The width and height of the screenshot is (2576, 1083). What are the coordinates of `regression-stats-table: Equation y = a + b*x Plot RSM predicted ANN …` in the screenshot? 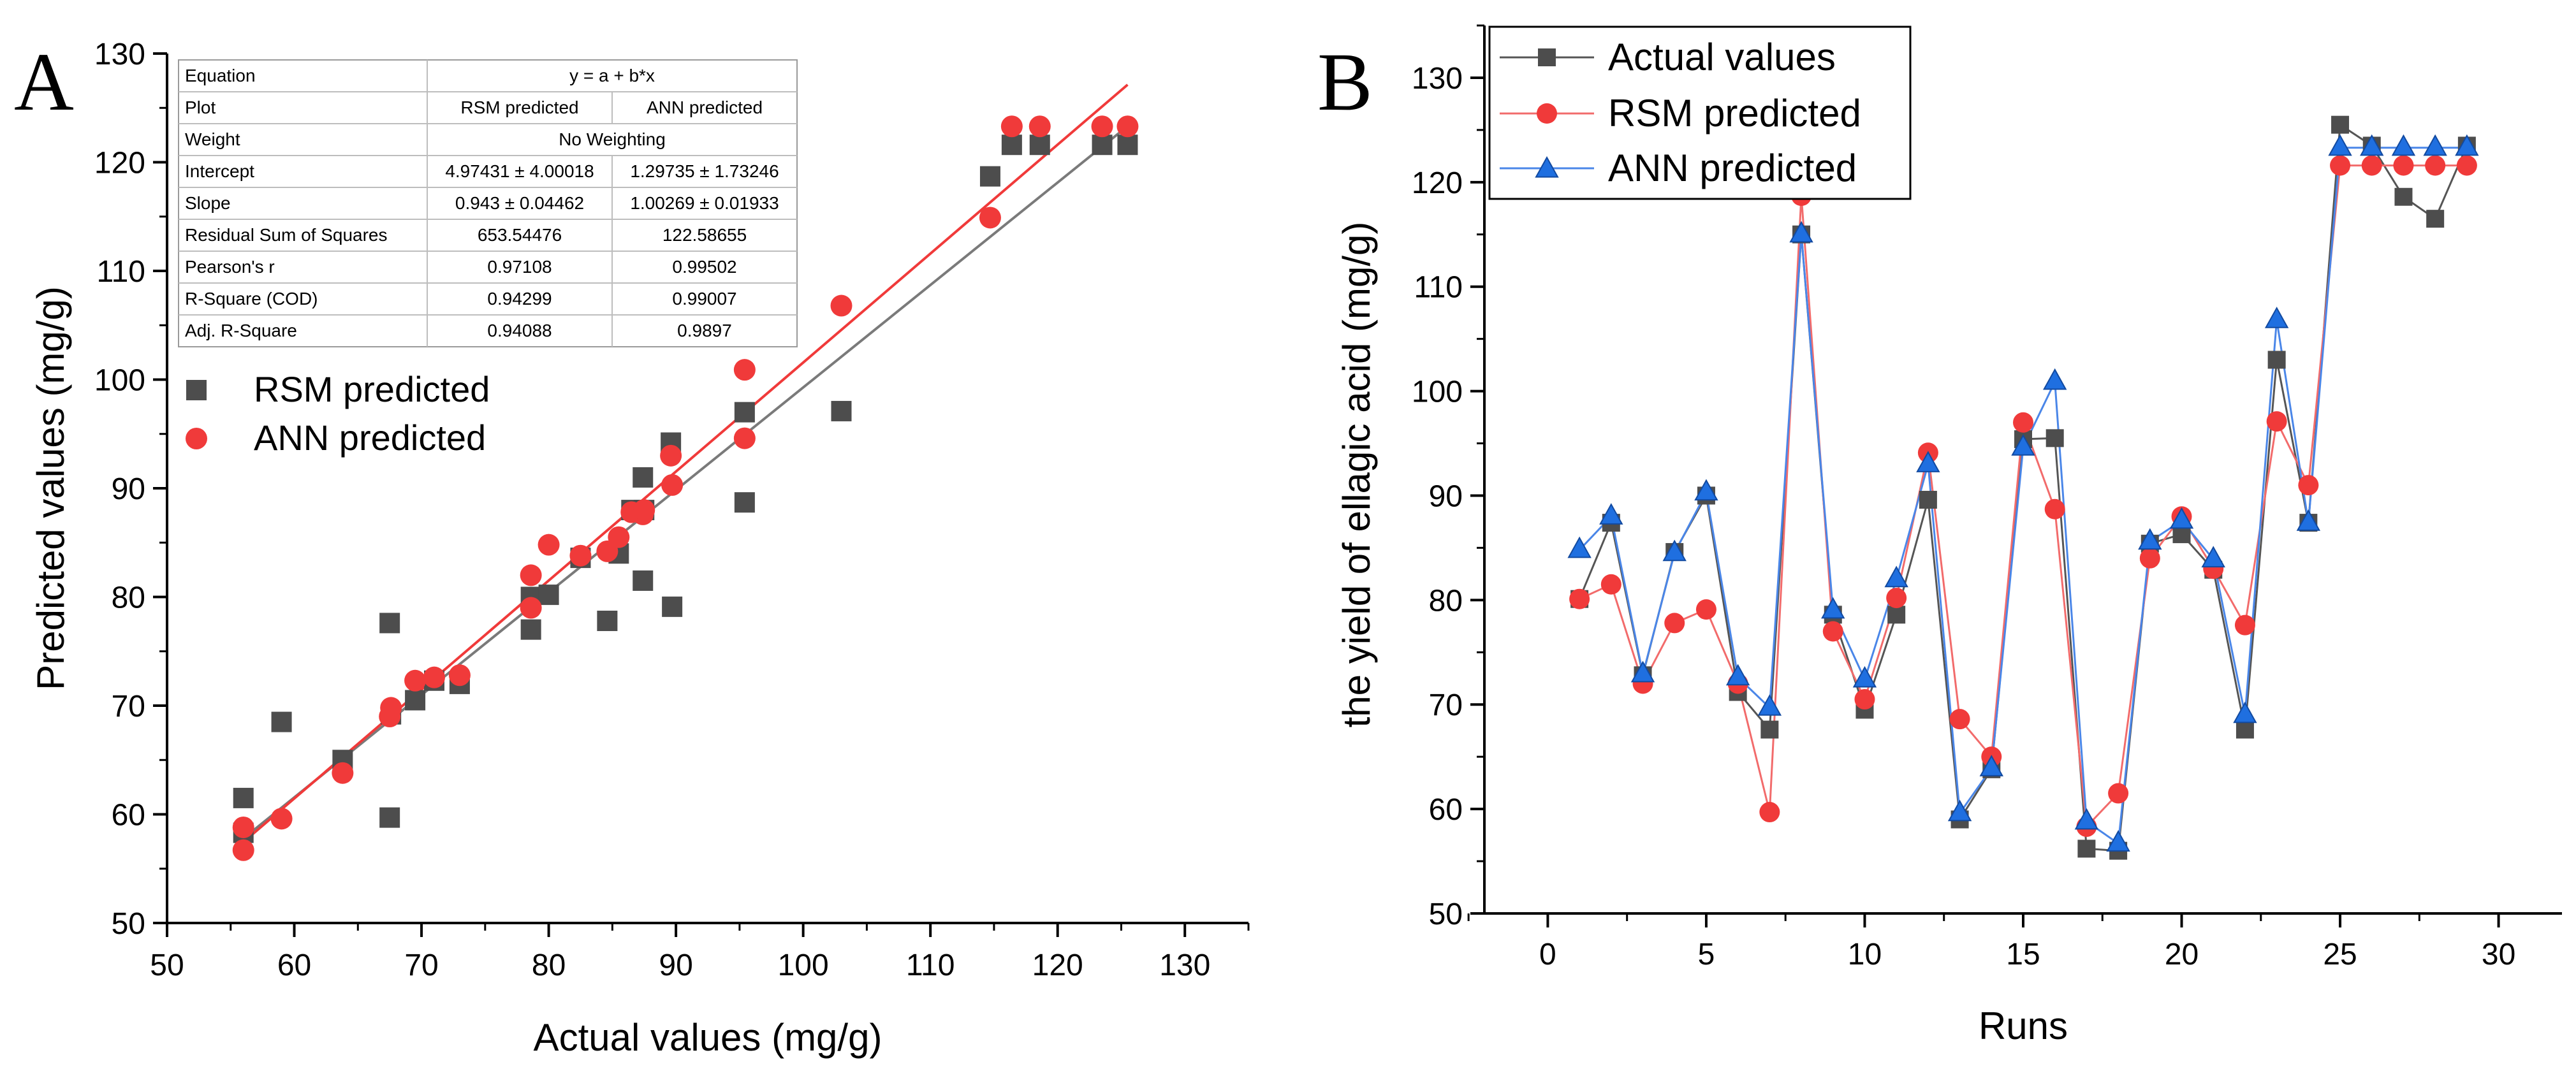 It's located at (488, 203).